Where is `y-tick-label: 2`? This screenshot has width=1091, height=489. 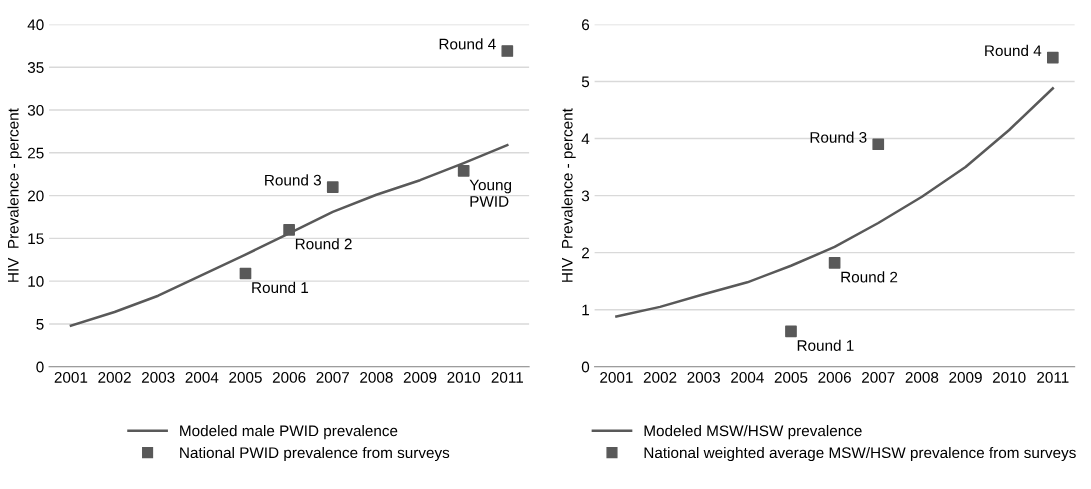 y-tick-label: 2 is located at coordinates (585, 253).